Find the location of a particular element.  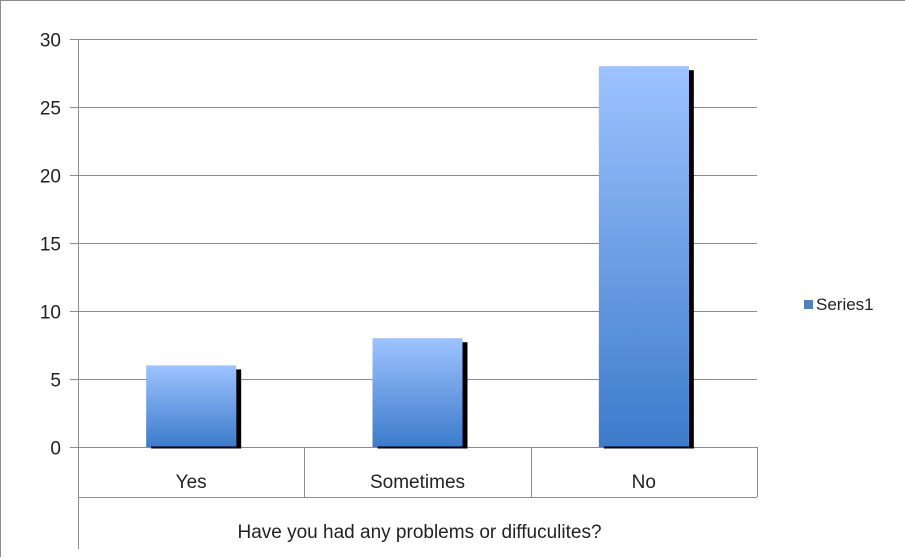

legend: Series1 is located at coordinates (839, 304).